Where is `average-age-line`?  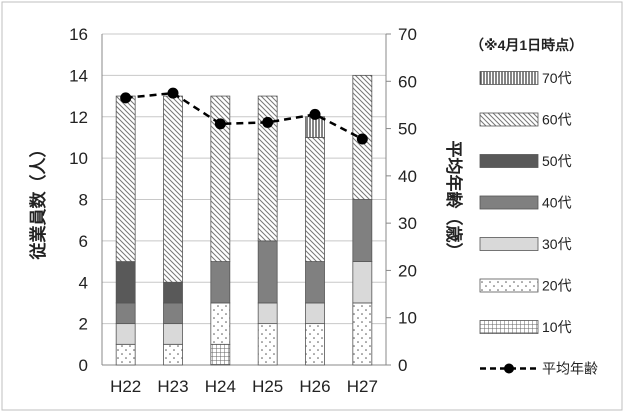
average-age-line is located at coordinates (244, 116).